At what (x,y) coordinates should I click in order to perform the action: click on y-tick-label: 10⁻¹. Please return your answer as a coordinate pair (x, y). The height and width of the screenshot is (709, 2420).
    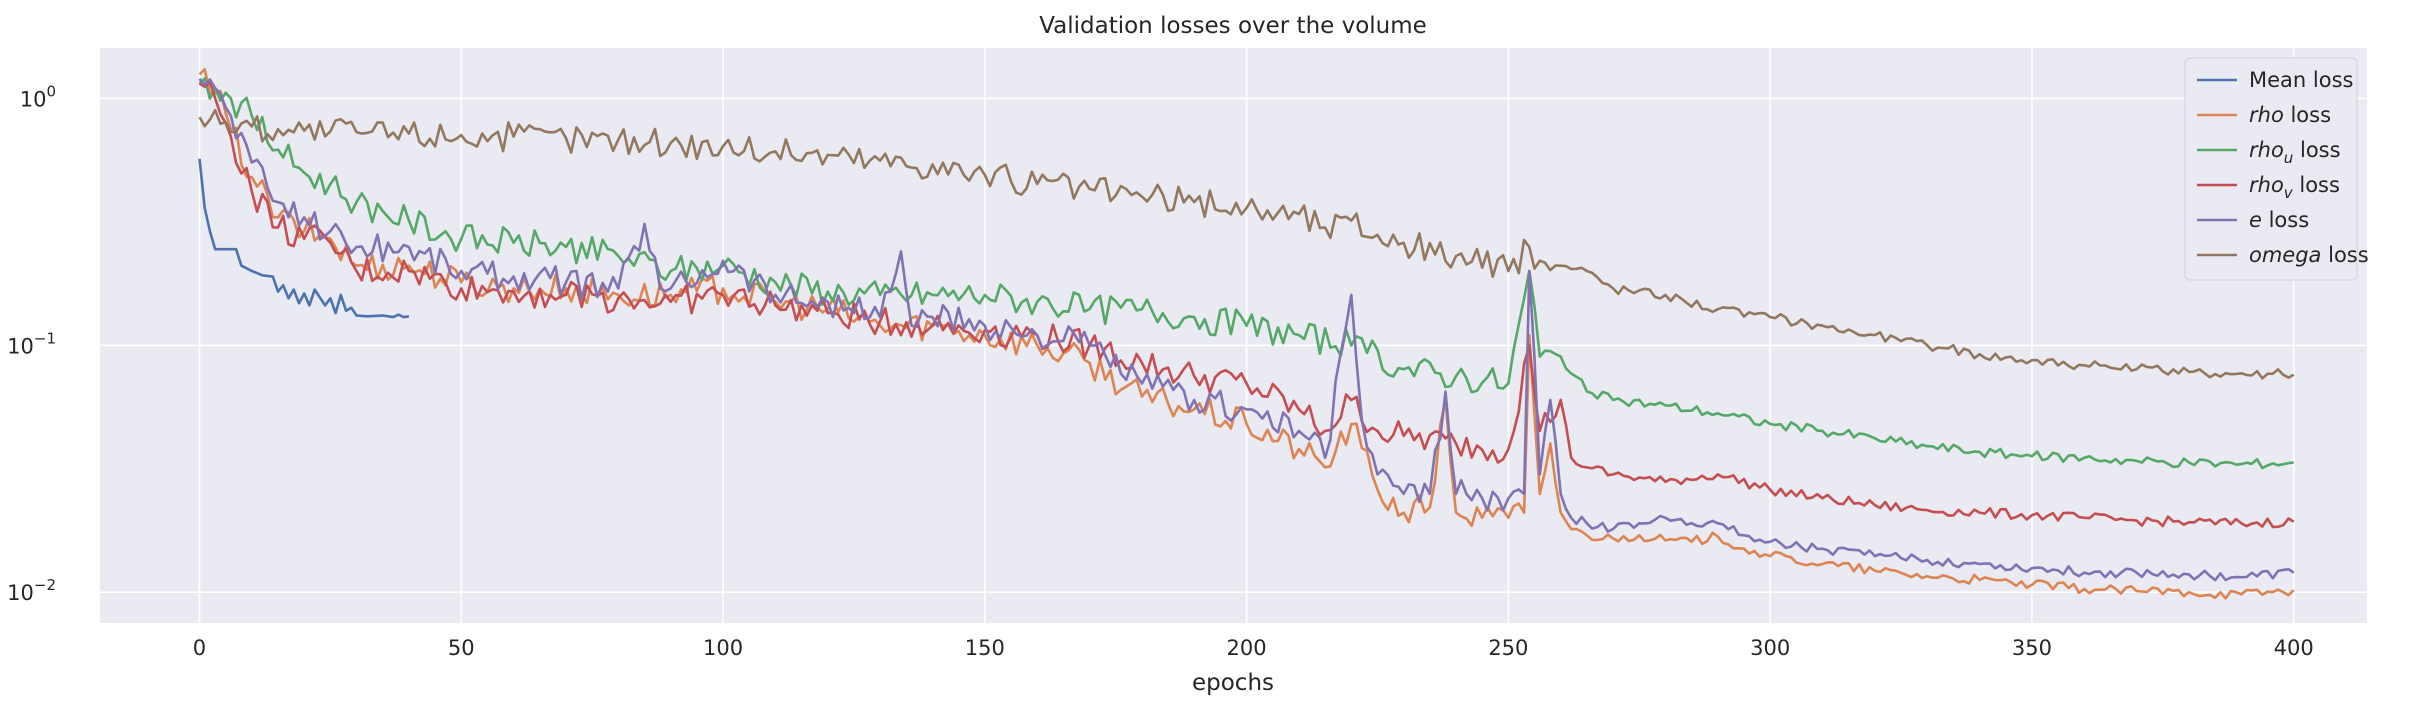
    Looking at the image, I should click on (31, 343).